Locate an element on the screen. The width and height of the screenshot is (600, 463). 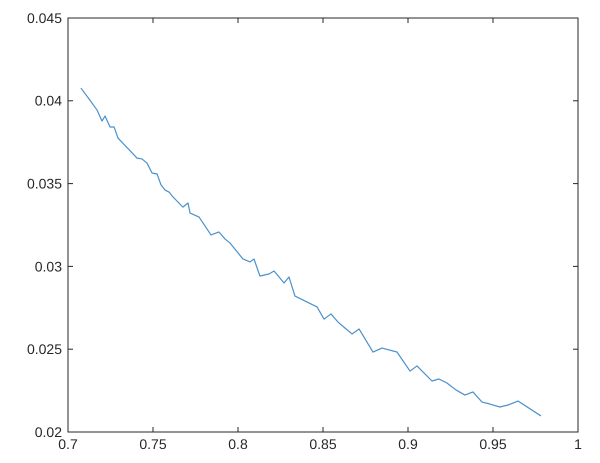
x-tick-label: 0.95 is located at coordinates (493, 444).